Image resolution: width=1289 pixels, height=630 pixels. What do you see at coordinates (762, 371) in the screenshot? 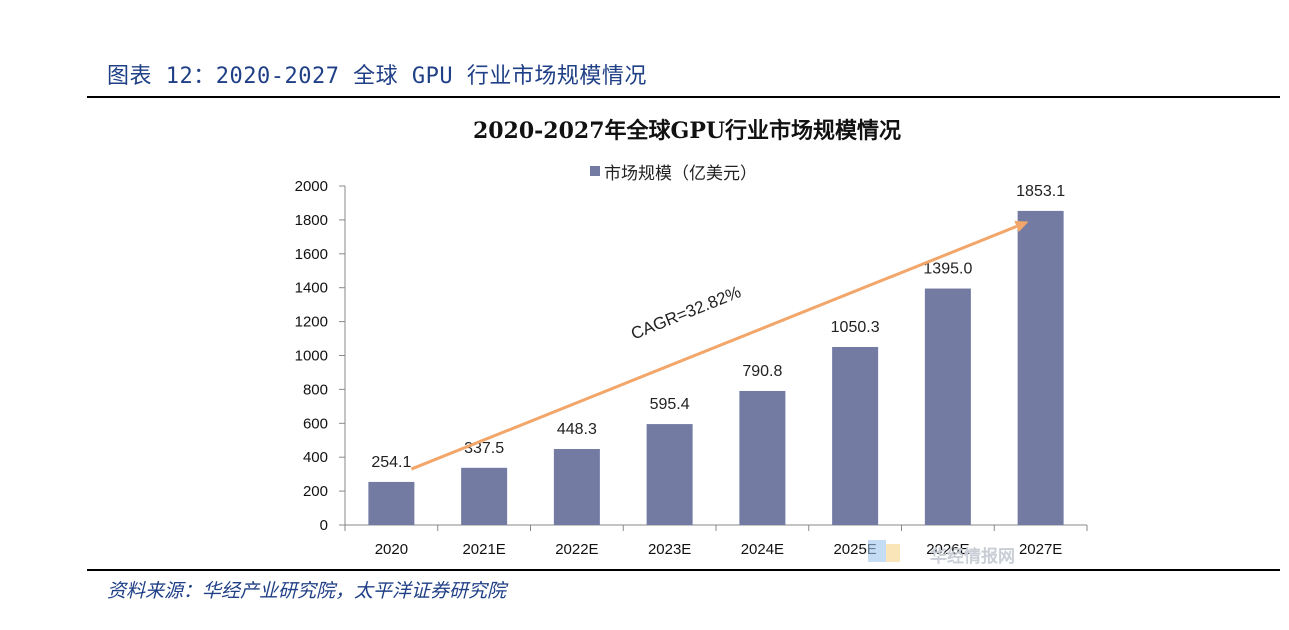
I see `data-label: 790.8` at bounding box center [762, 371].